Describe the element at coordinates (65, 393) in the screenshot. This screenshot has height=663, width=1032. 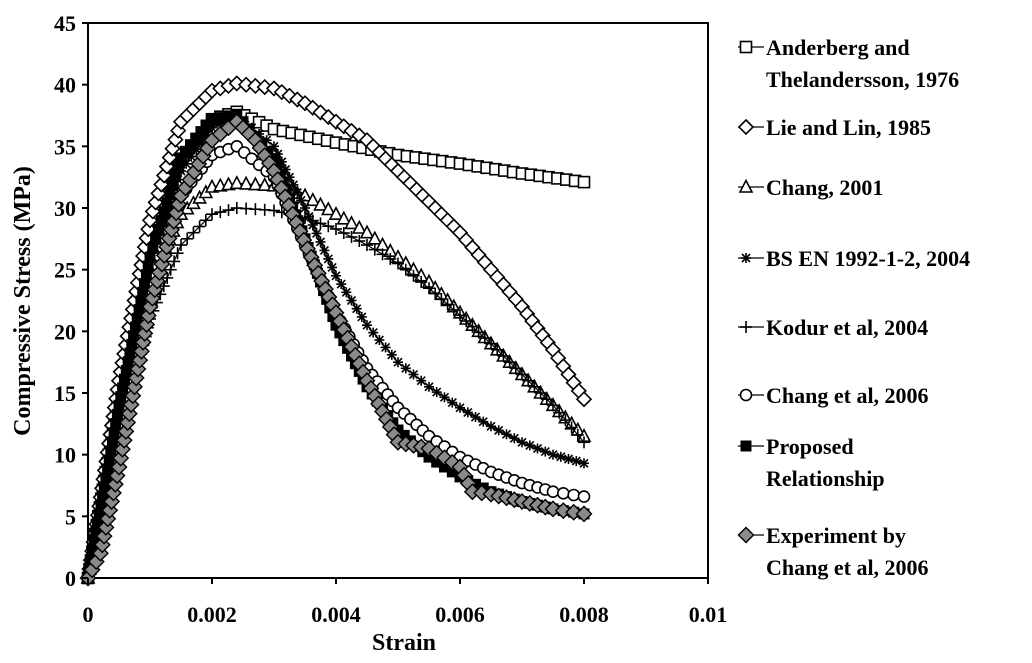
I see `y-tick-label: 15` at that location.